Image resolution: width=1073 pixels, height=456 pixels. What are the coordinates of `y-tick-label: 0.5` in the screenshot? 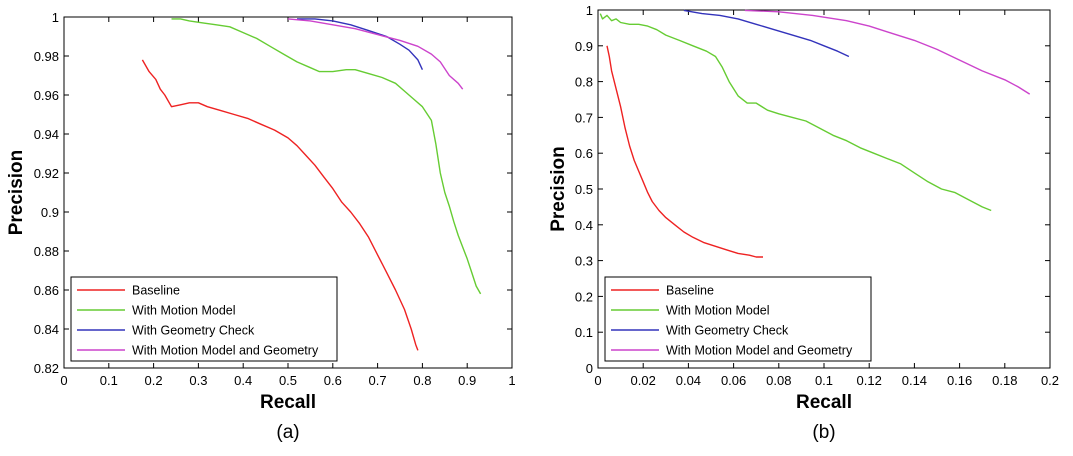 It's located at (584, 189).